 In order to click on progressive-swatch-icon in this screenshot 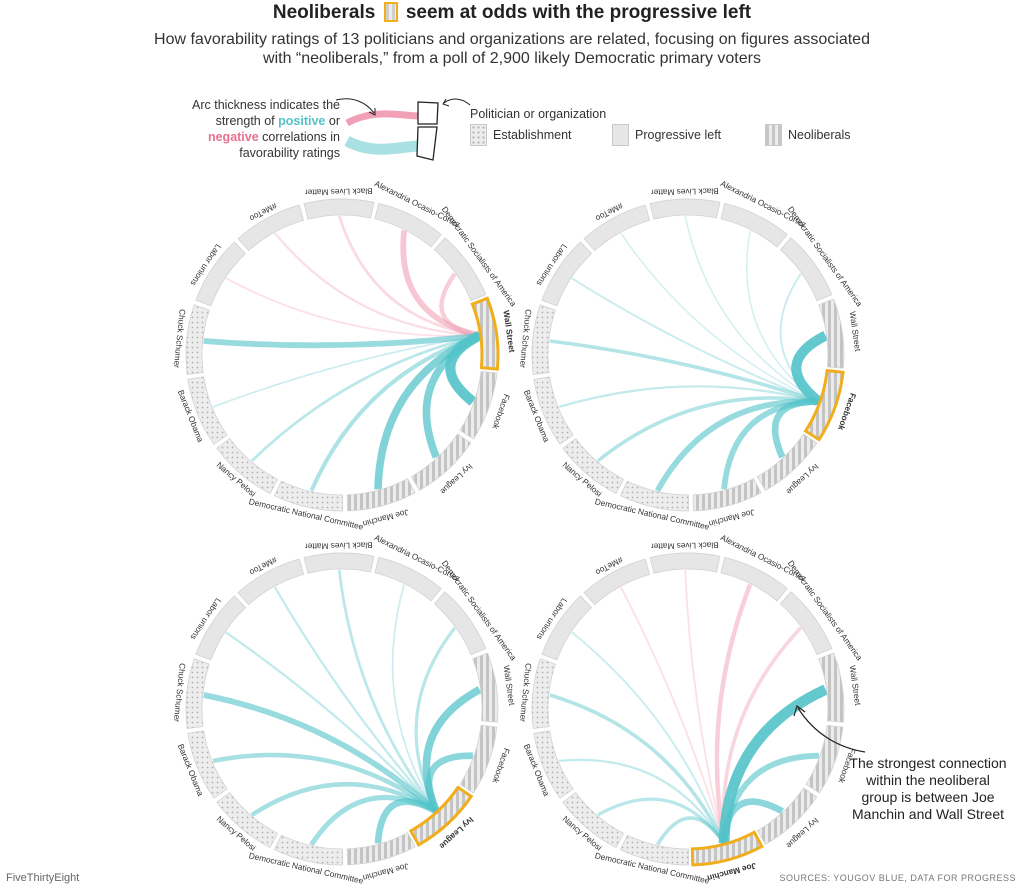, I will do `click(620, 135)`.